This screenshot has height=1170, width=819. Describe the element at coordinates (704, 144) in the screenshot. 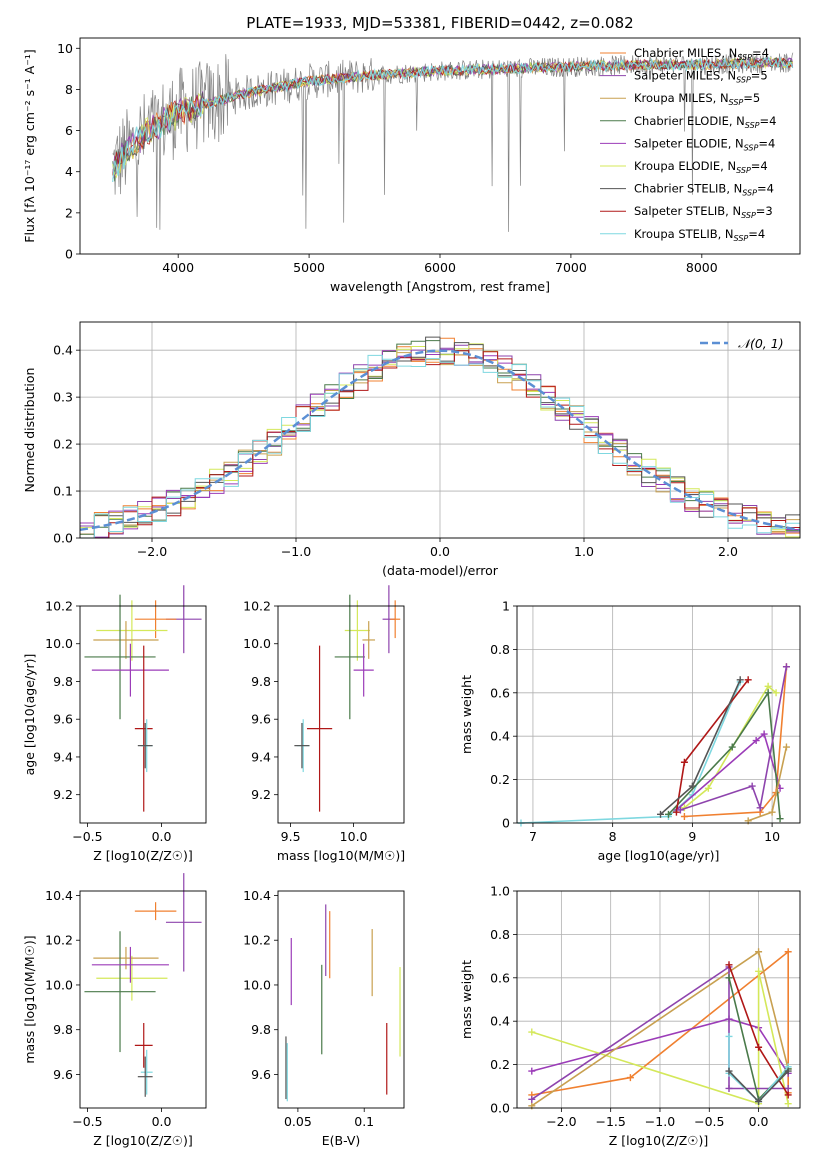

I see `legend-entry: Salpeter ELODIE, NSSP=4` at that location.